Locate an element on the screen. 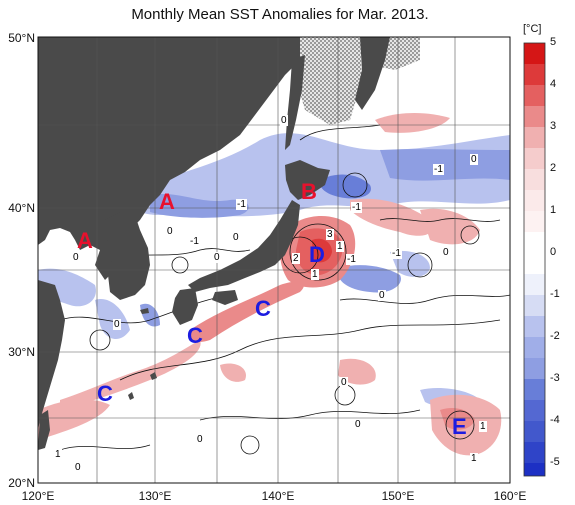 This screenshot has height=505, width=575. colorbar-tick: -4 is located at coordinates (555, 420).